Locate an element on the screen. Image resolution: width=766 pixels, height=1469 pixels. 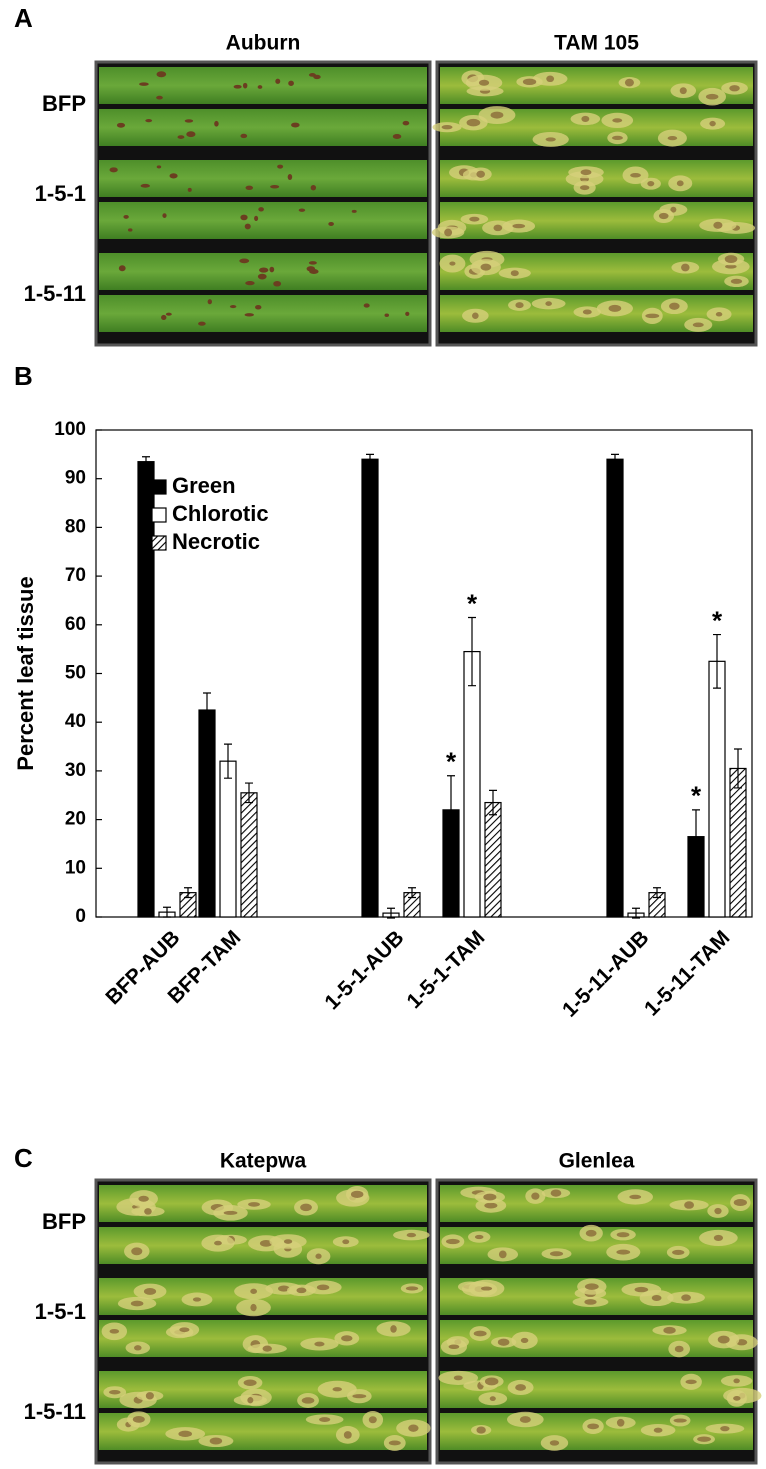
column-title: Glenlea is located at coordinates (597, 1161).